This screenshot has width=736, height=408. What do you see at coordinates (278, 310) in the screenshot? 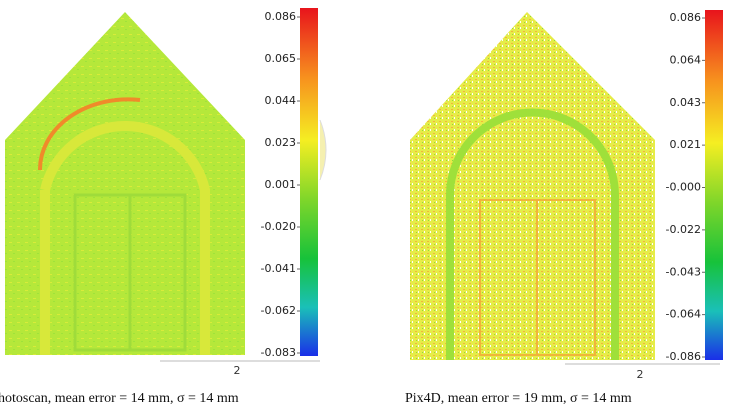
I see `colorbar-tick-label: -0.062` at bounding box center [278, 310].